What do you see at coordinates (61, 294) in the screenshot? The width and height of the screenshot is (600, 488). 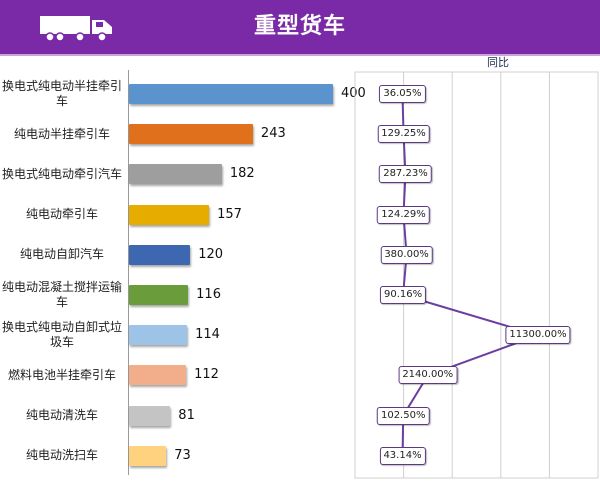 I see `category-label: 纯电动混凝土搅拌运输车` at bounding box center [61, 294].